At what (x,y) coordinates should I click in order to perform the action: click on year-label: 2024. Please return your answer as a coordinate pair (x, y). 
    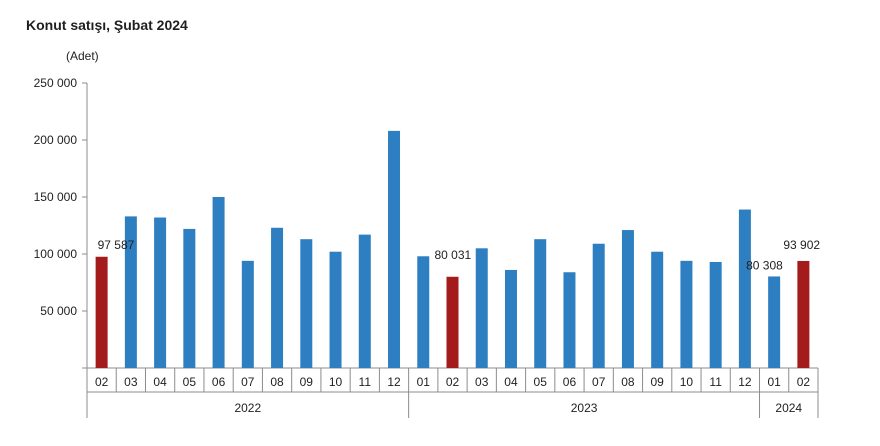
    Looking at the image, I should click on (788, 408).